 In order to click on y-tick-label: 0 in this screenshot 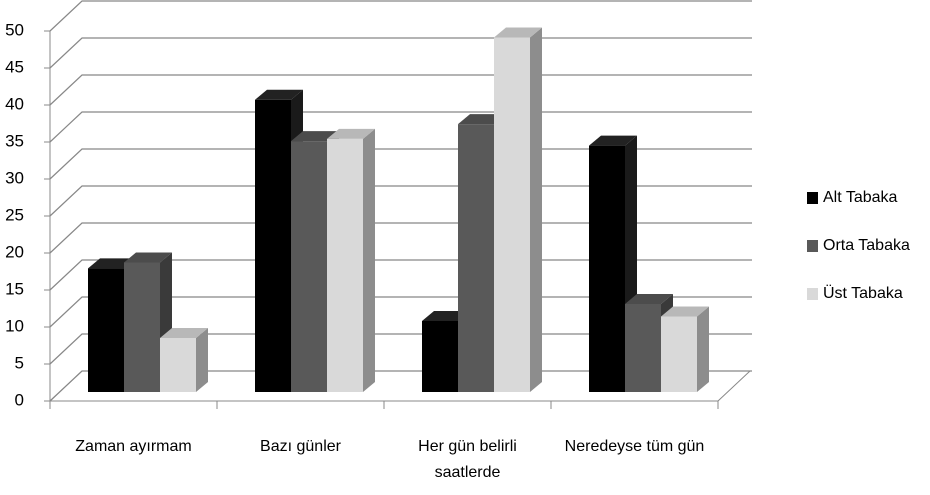, I will do `click(19, 399)`.